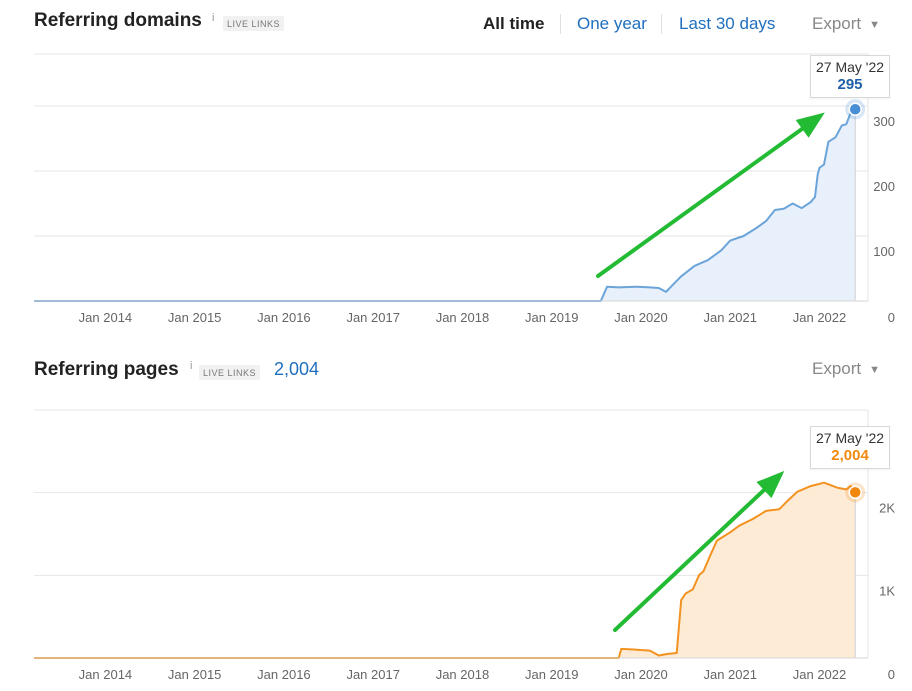 This screenshot has width=912, height=691. What do you see at coordinates (106, 369) in the screenshot?
I see `referring-pages-title: Referring pages` at bounding box center [106, 369].